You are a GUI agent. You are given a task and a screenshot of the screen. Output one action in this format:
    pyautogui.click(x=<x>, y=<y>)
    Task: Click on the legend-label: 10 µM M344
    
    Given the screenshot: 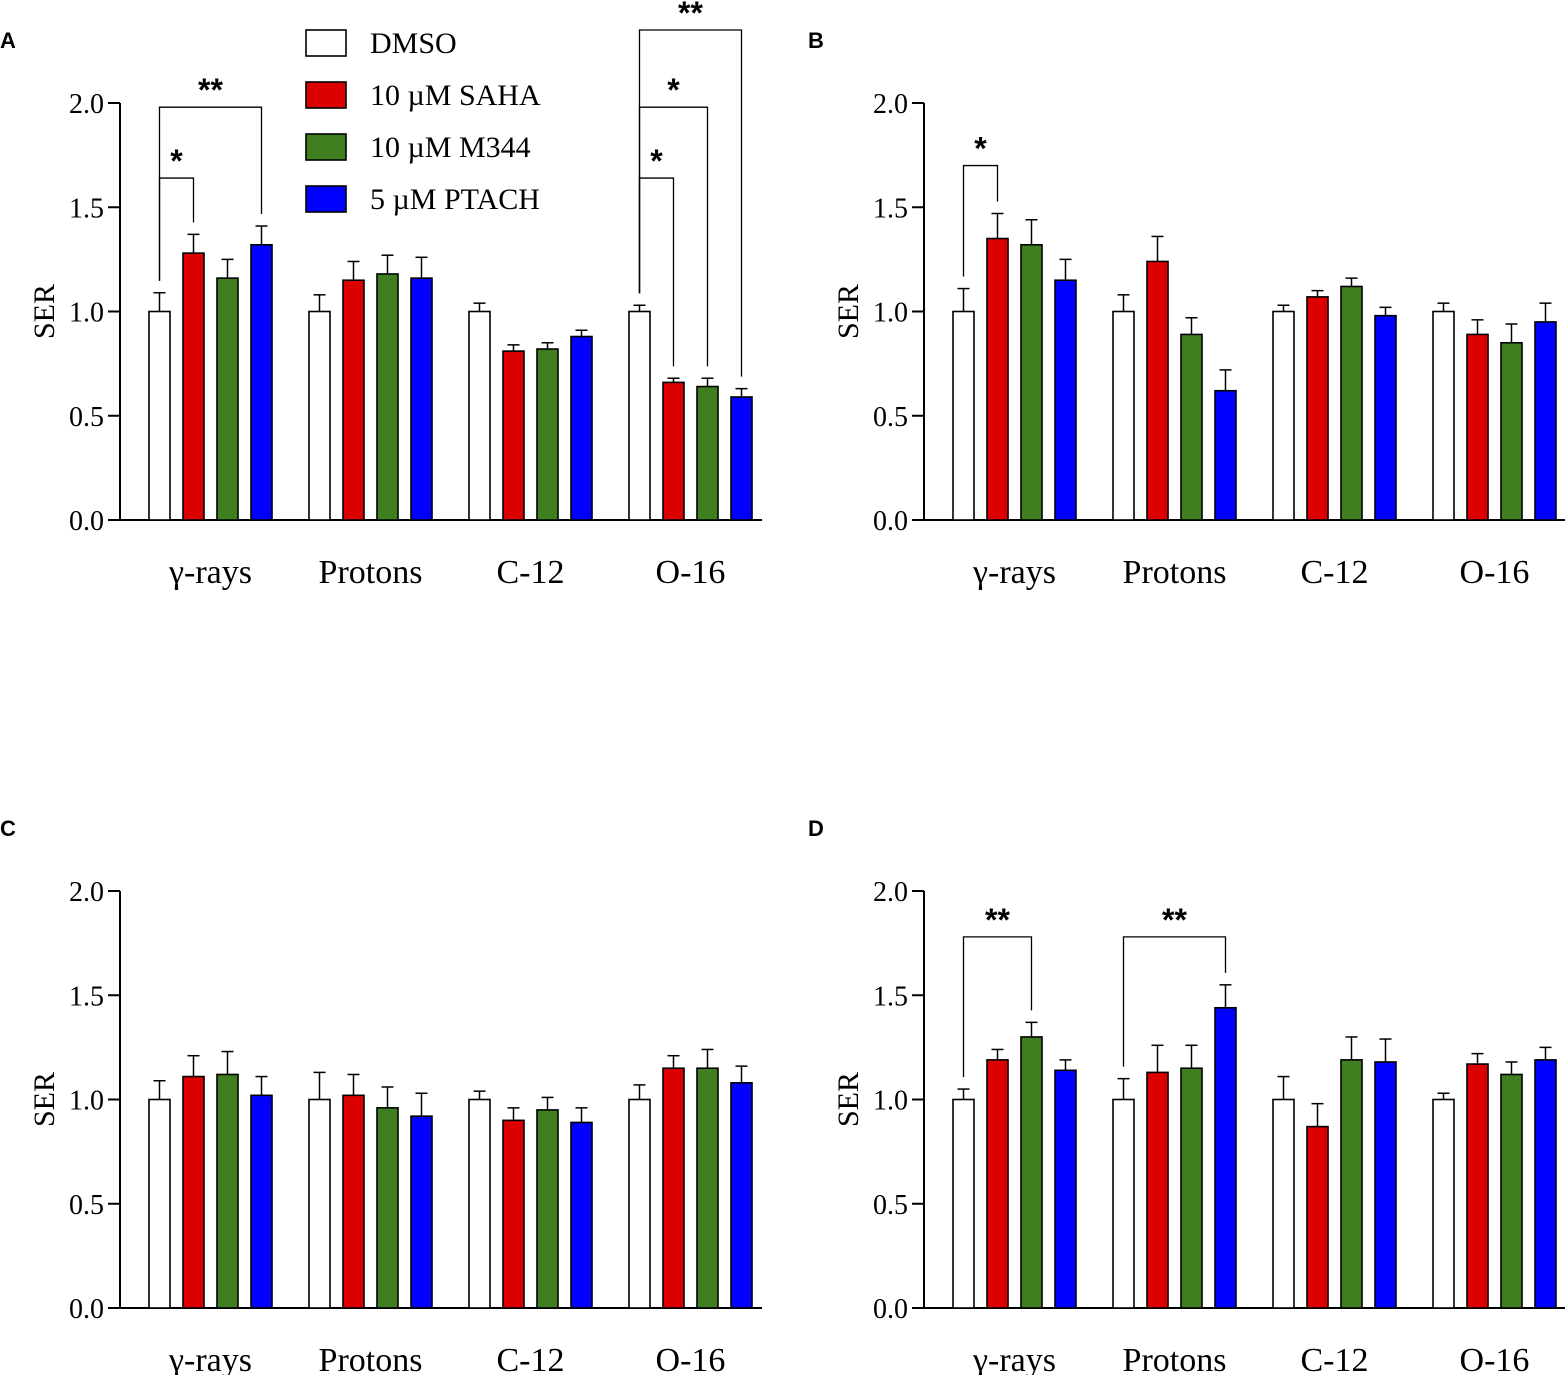 What is the action you would take?
    pyautogui.click(x=450, y=147)
    